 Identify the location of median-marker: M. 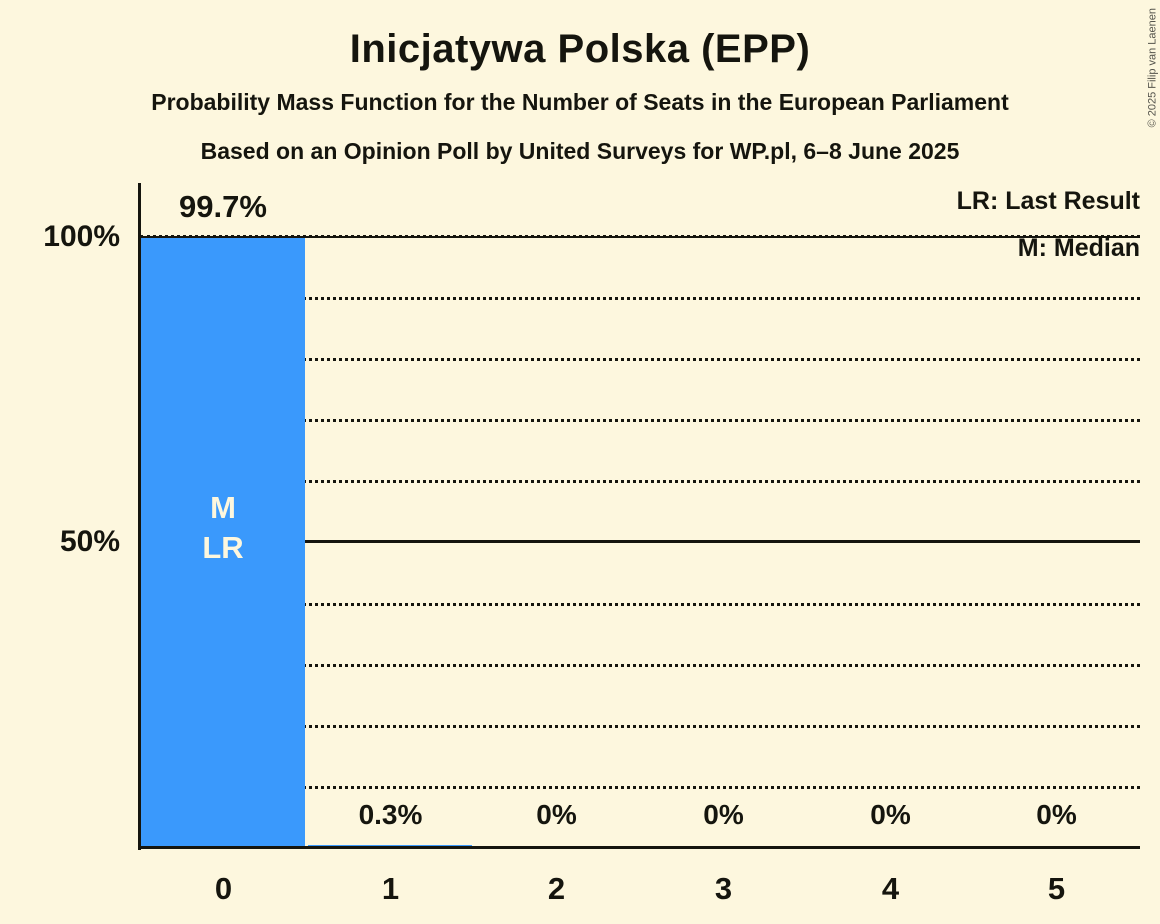
(223, 507).